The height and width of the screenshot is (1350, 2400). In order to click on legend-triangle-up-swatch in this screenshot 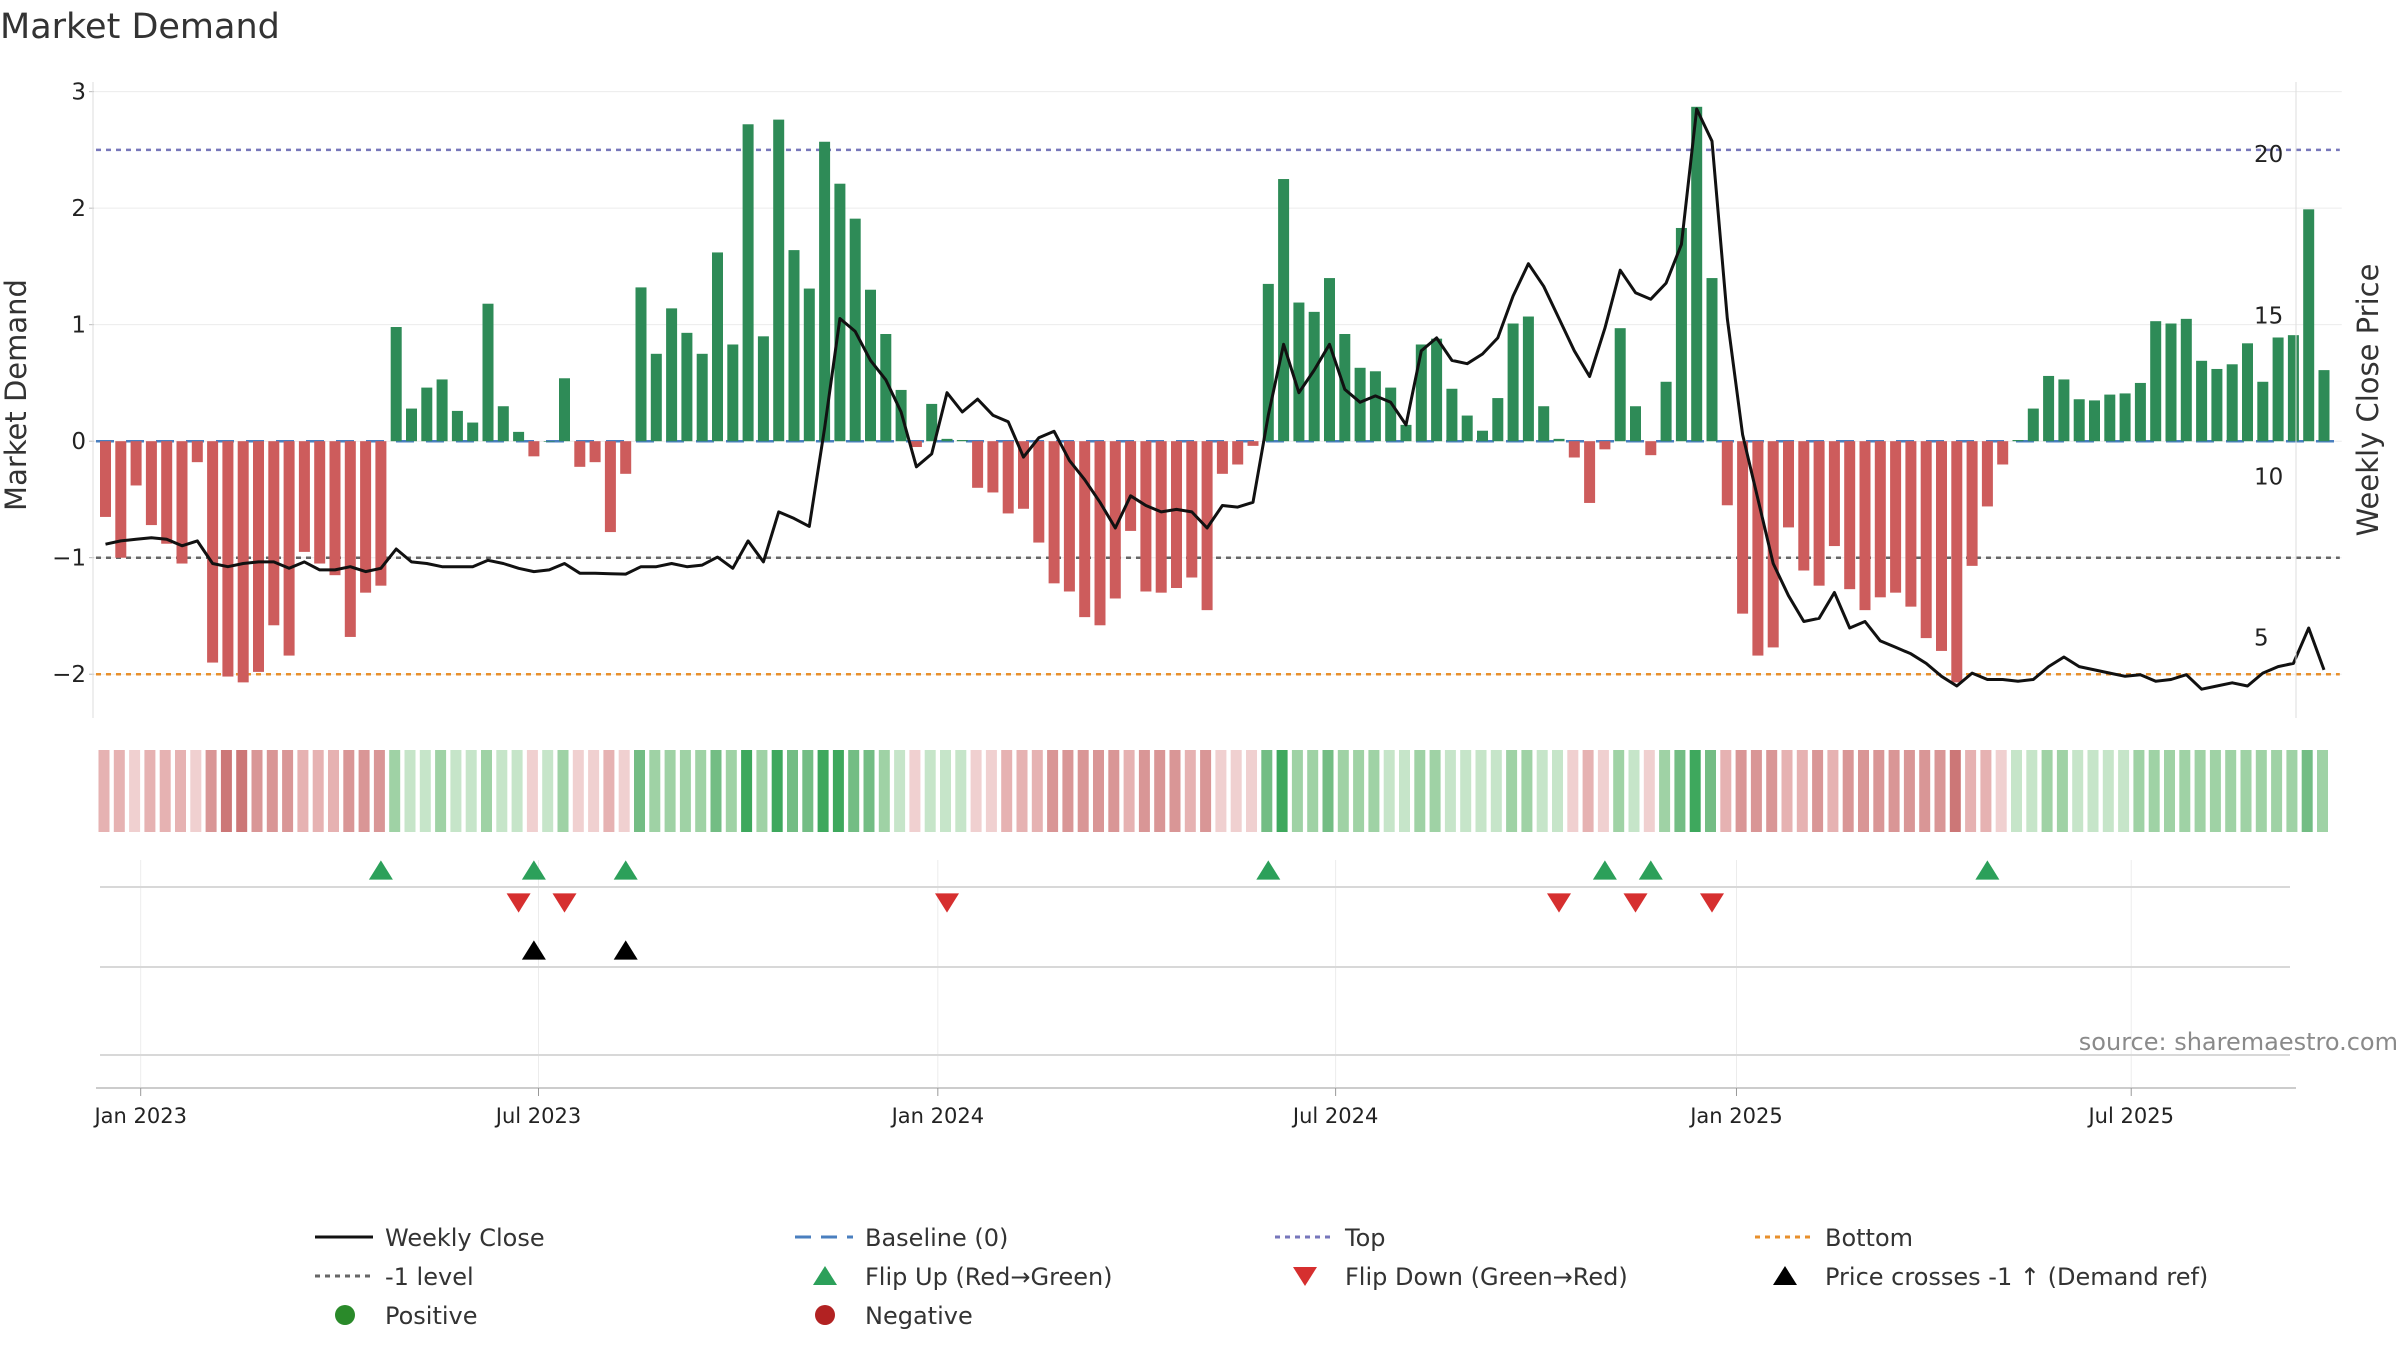, I will do `click(1785, 1275)`.